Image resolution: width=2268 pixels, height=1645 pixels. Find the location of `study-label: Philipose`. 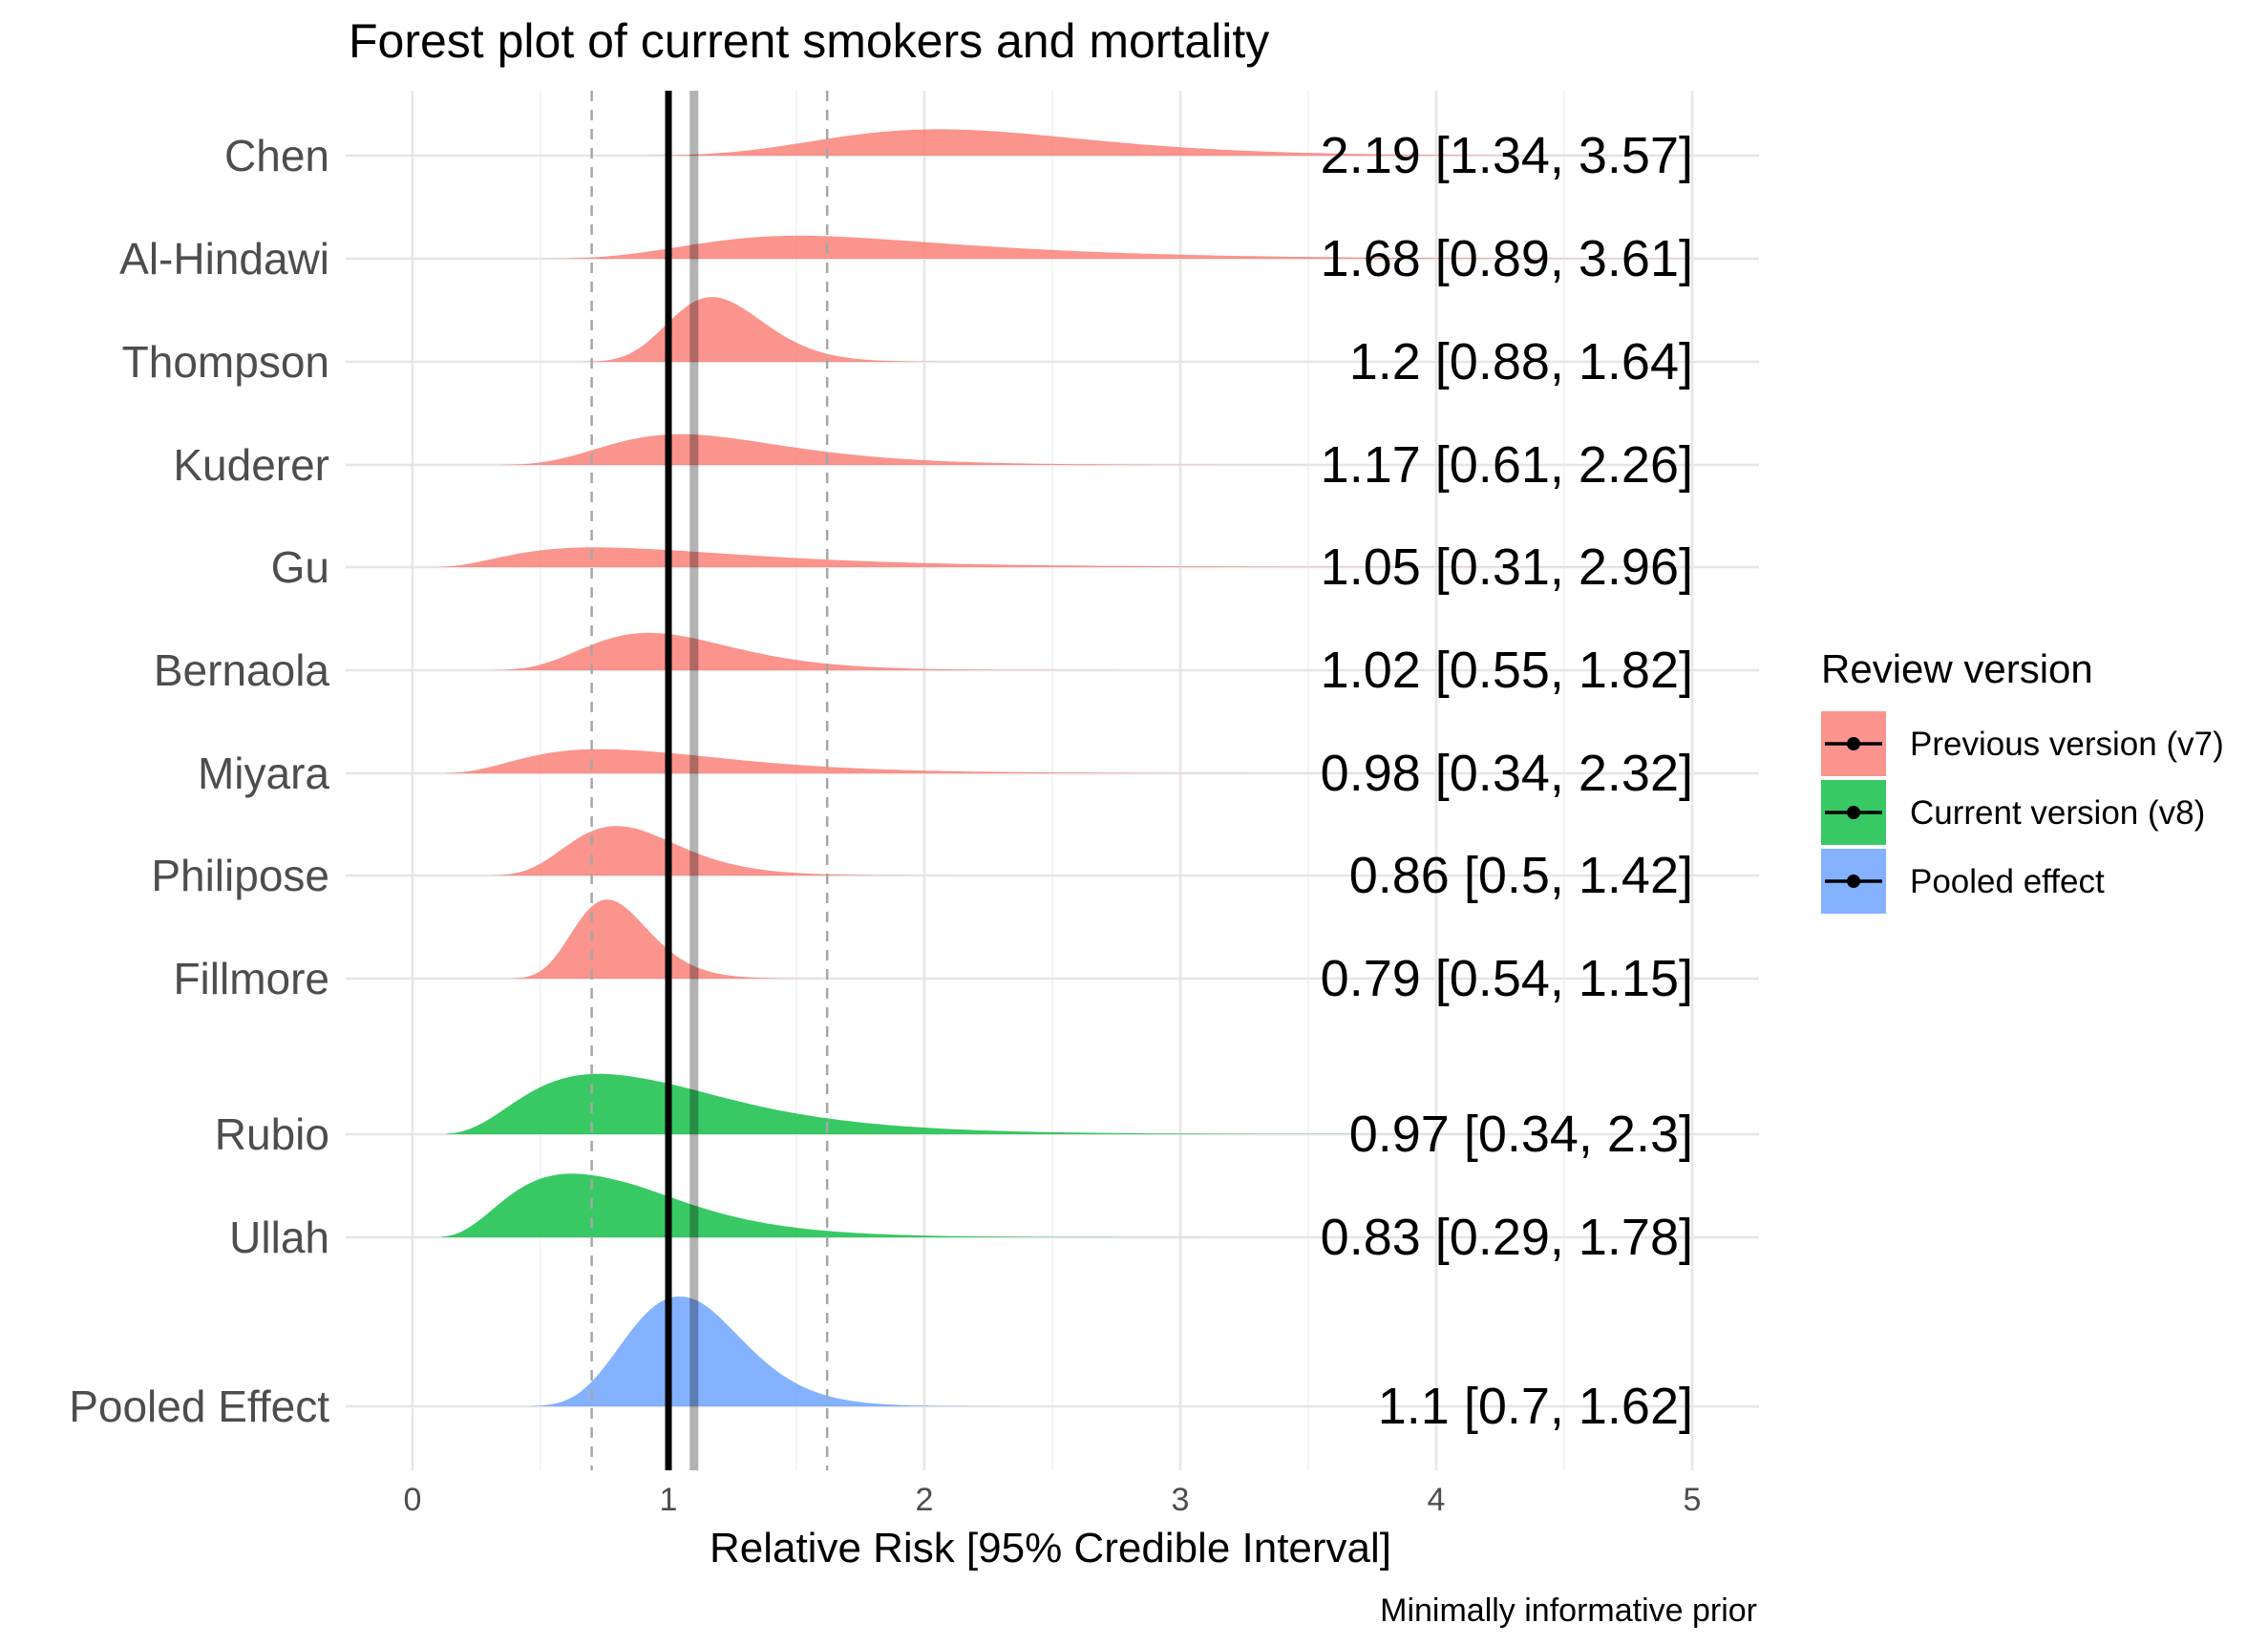

study-label: Philipose is located at coordinates (240, 875).